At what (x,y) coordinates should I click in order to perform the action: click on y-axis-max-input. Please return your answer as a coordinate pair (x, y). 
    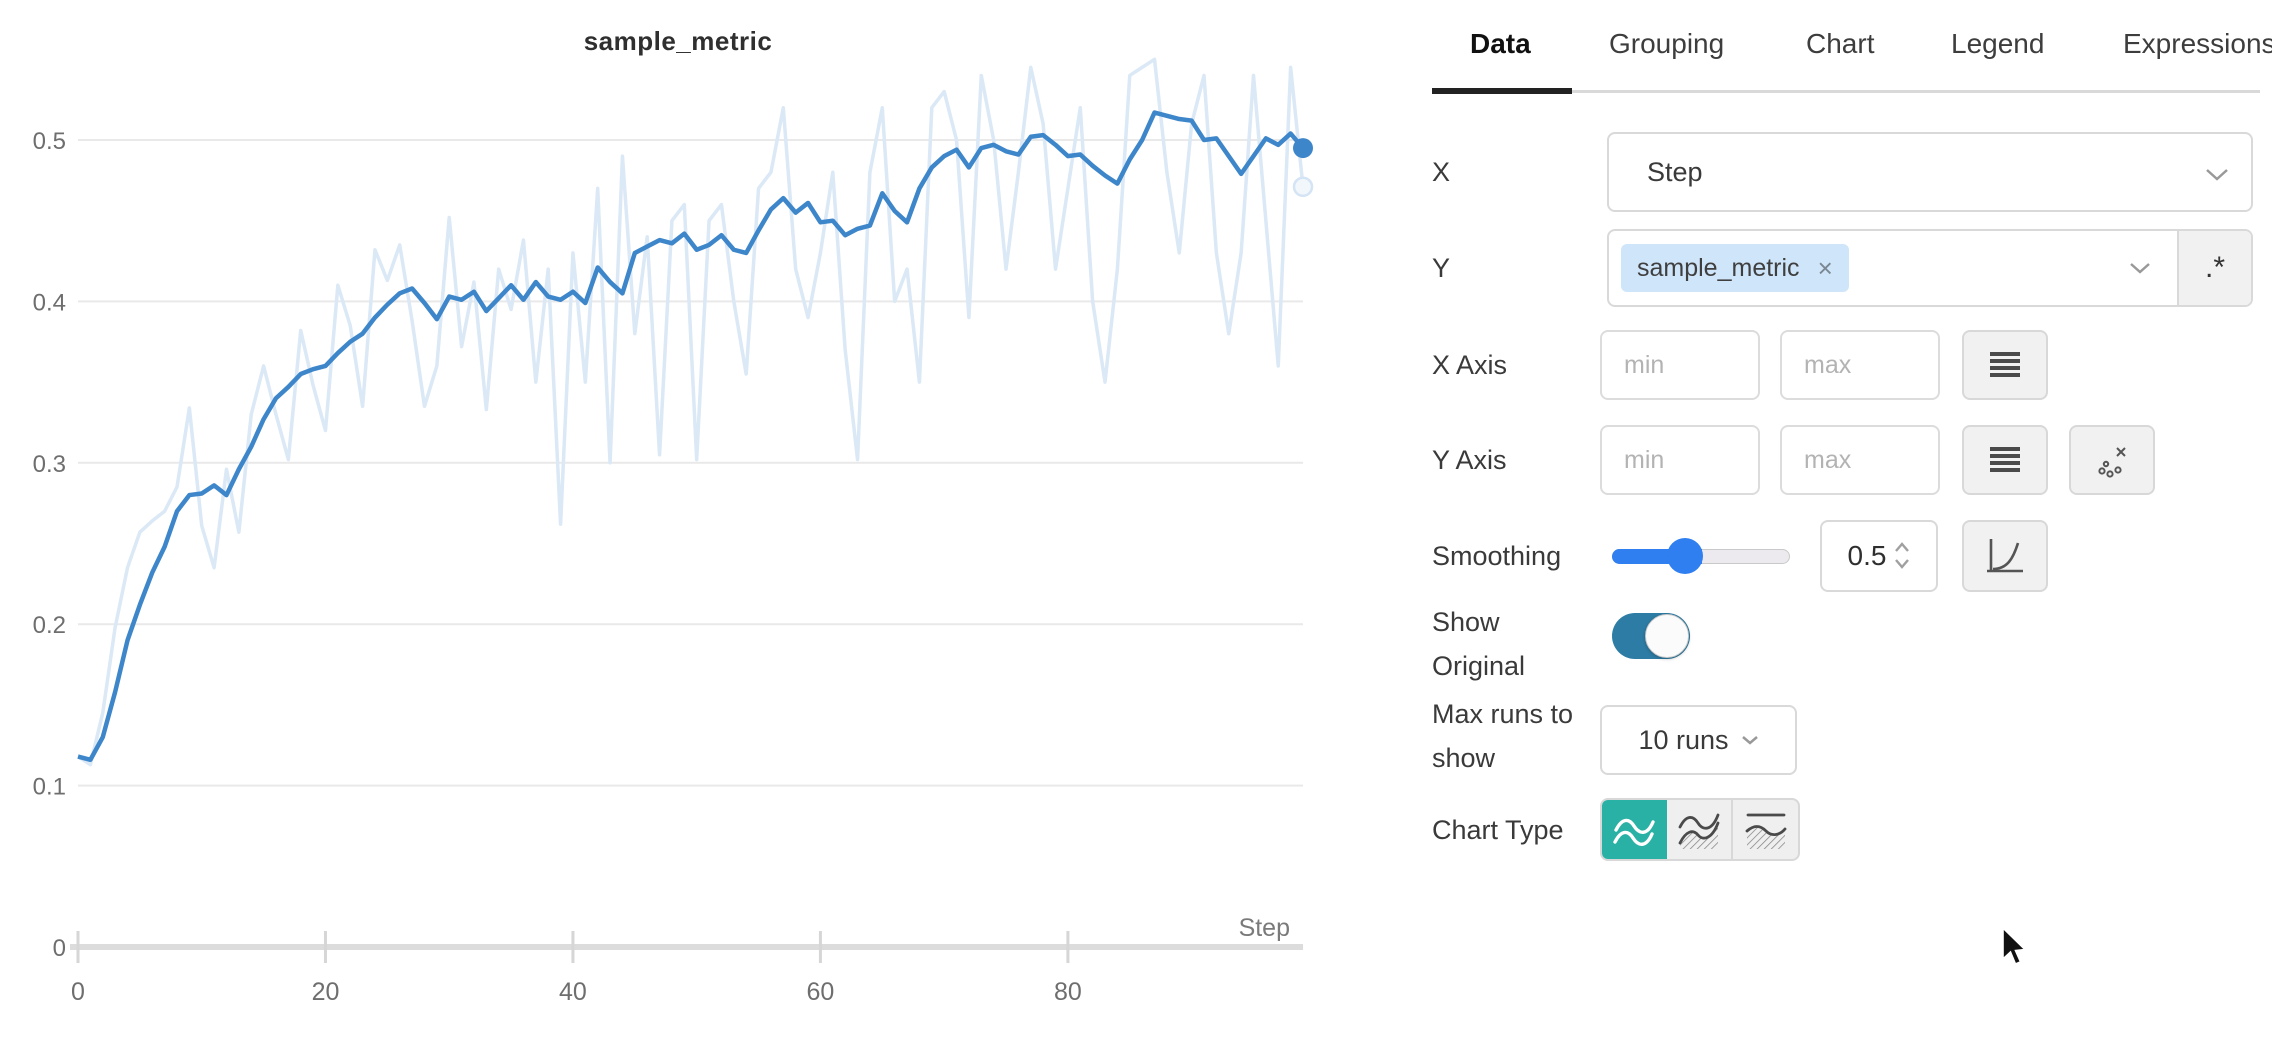
    Looking at the image, I should click on (1860, 460).